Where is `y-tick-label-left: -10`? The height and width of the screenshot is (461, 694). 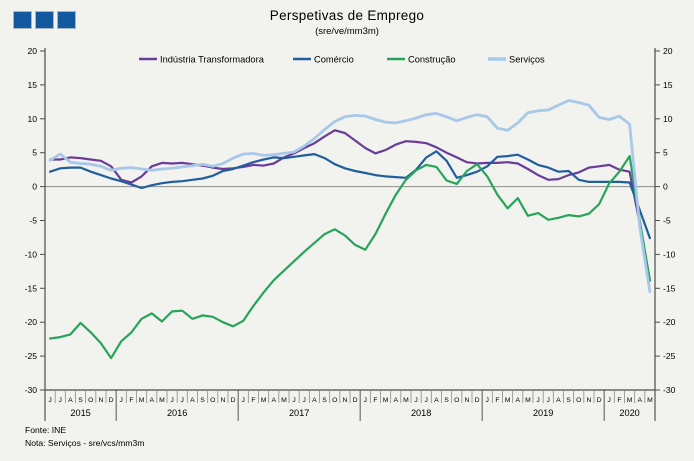 y-tick-label-left: -10 is located at coordinates (31, 254).